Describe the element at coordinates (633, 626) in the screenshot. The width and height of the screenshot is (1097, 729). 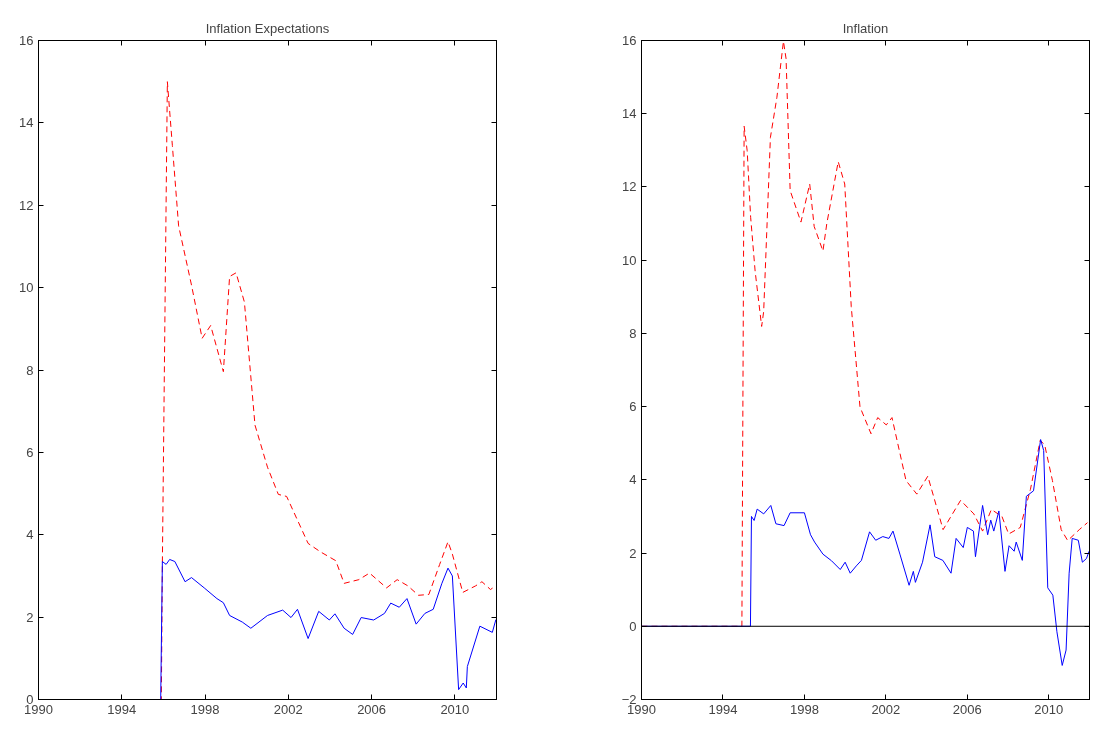
I see `y-tick-label: 0` at that location.